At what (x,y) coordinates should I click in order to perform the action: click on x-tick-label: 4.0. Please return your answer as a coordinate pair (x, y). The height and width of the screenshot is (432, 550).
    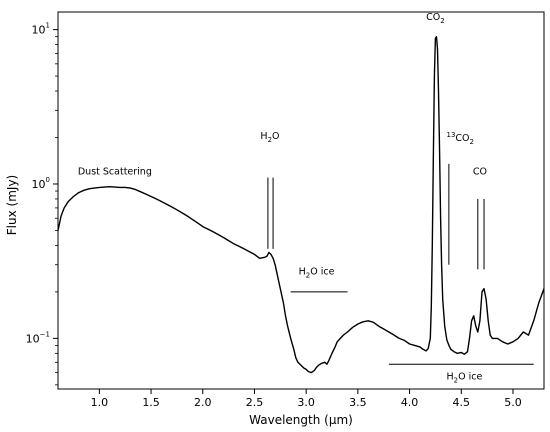
    Looking at the image, I should click on (410, 402).